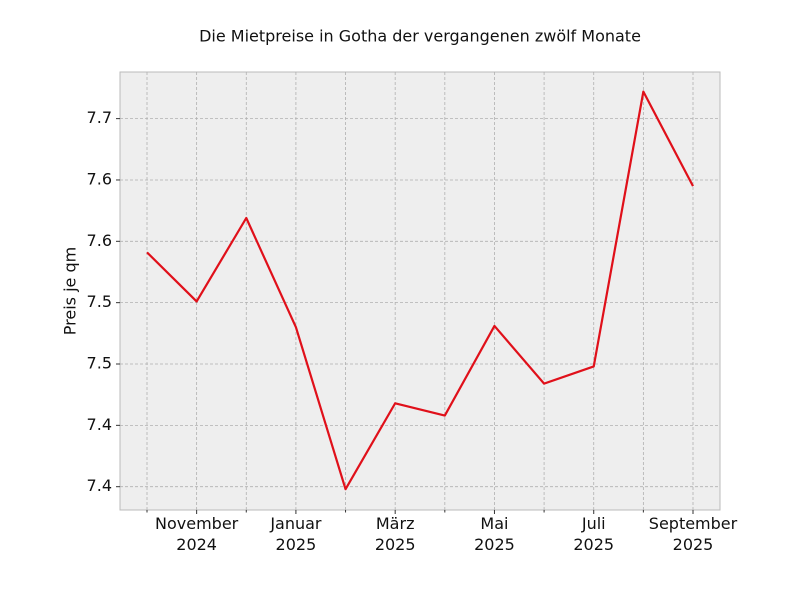 This screenshot has height=600, width=800. I want to click on x-tick-label: September 2025, so click(693, 534).